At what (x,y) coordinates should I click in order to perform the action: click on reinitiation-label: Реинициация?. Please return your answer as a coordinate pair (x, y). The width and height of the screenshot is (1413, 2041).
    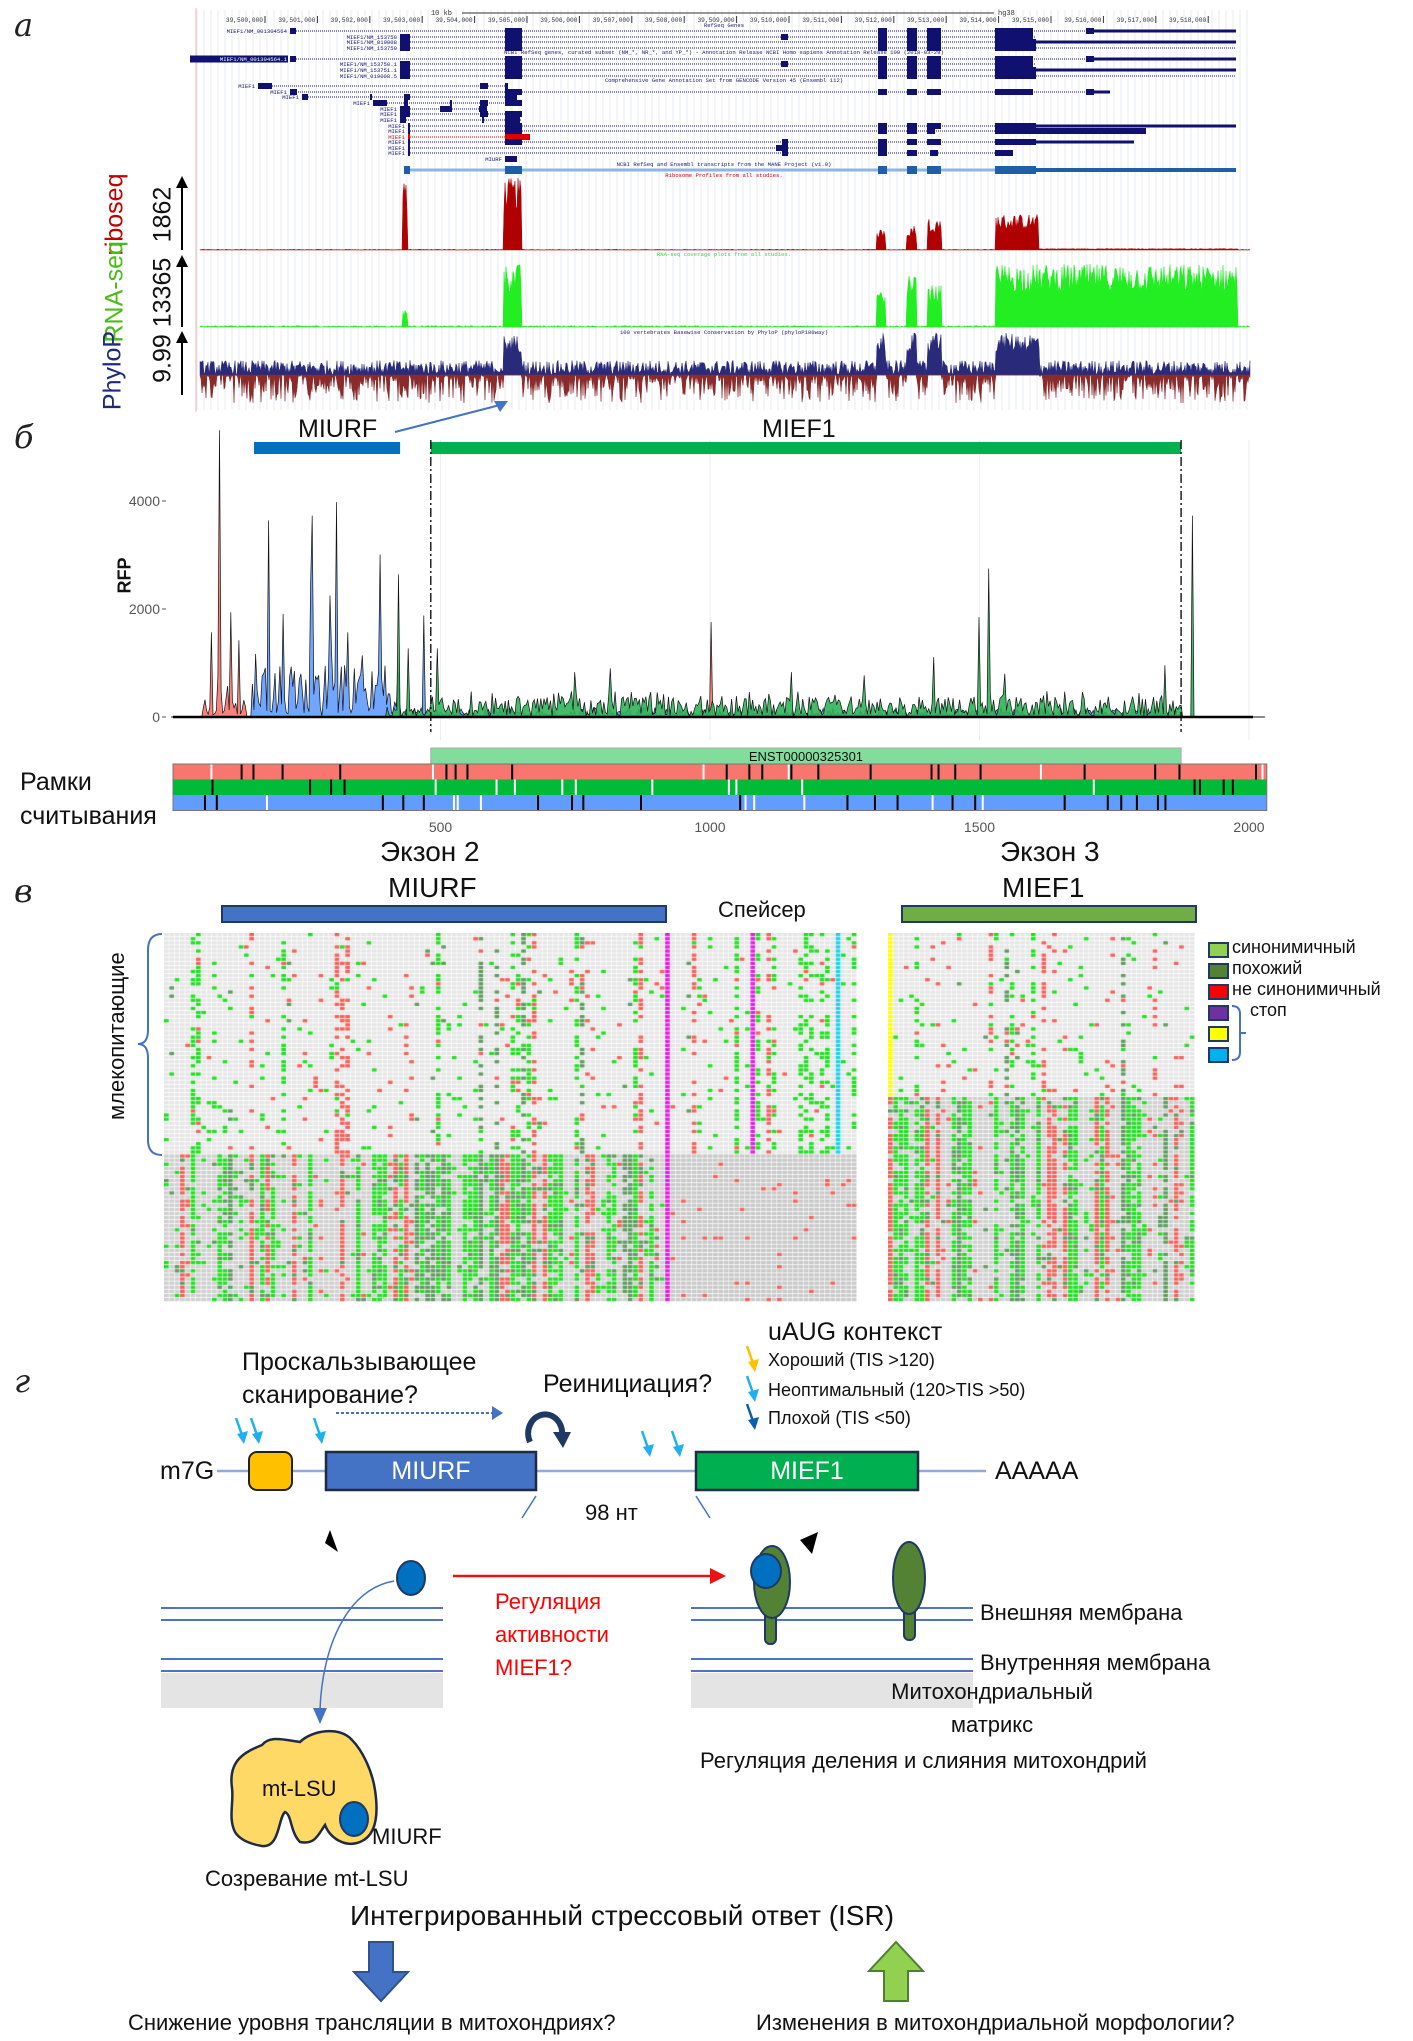
    Looking at the image, I should click on (628, 1384).